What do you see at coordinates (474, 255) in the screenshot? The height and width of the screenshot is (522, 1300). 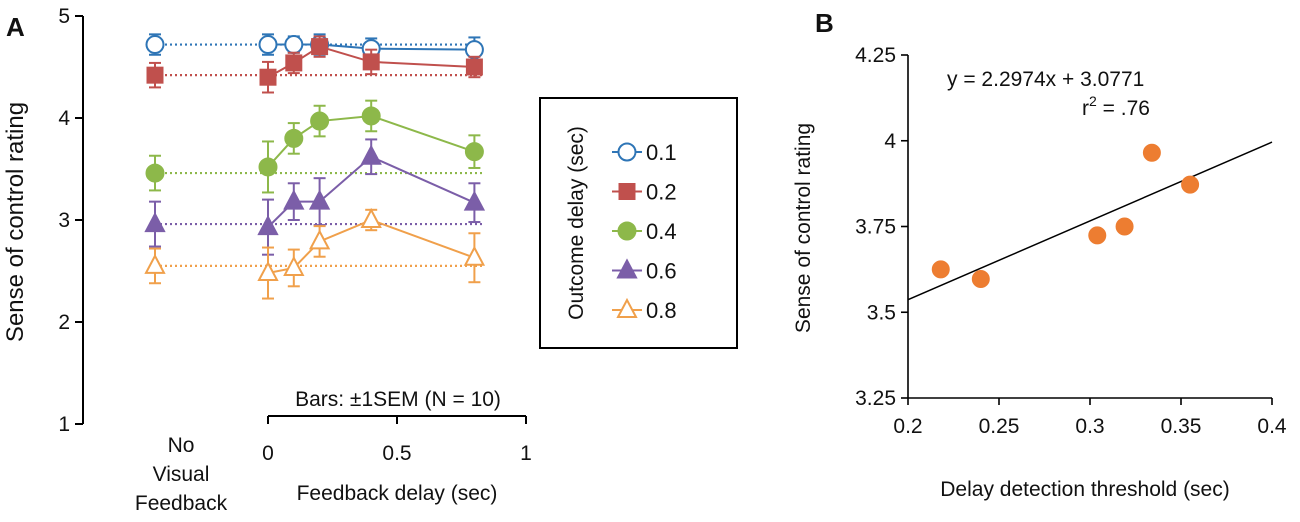 I see `series-0.8-point-4` at bounding box center [474, 255].